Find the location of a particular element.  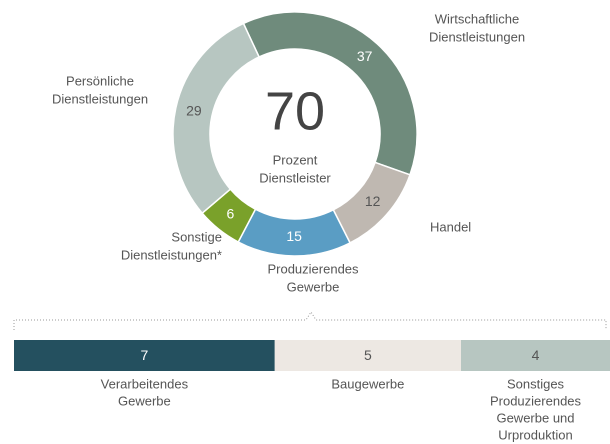

value-label: 29 is located at coordinates (194, 111).